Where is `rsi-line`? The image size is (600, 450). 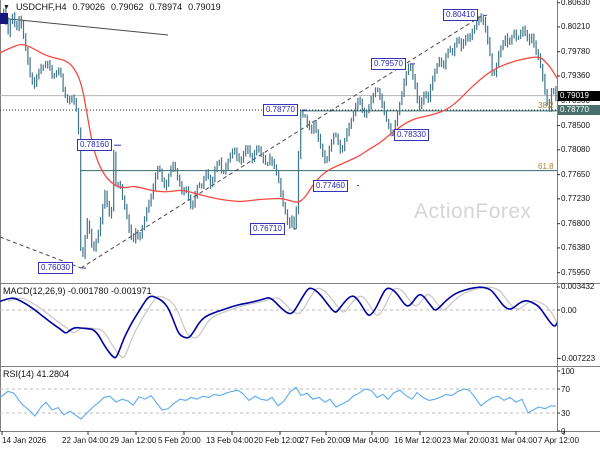
rsi-line is located at coordinates (278, 403).